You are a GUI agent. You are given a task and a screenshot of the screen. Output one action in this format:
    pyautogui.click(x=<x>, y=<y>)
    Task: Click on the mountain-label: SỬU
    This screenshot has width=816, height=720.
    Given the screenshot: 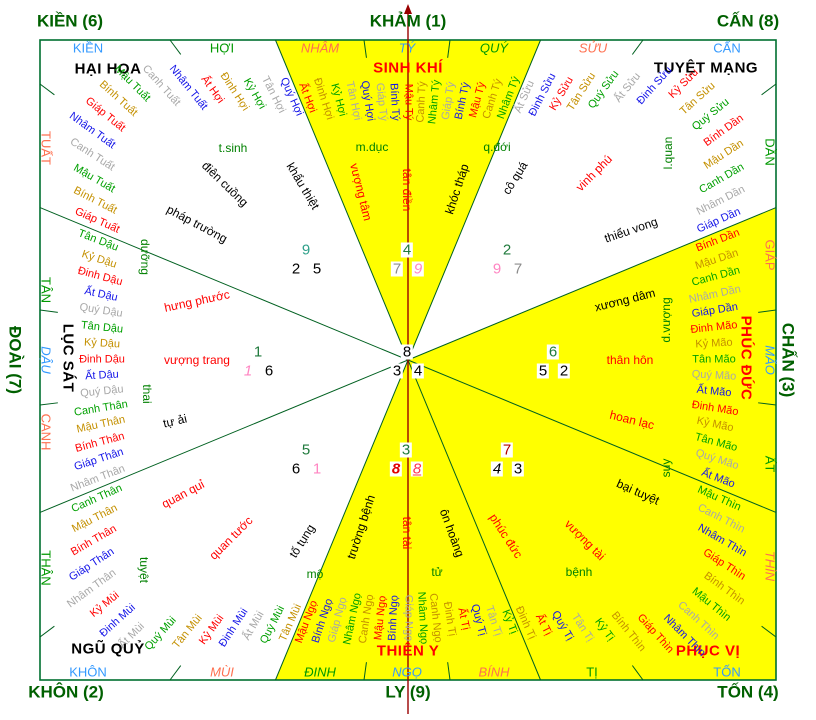 What is the action you would take?
    pyautogui.click(x=593, y=48)
    